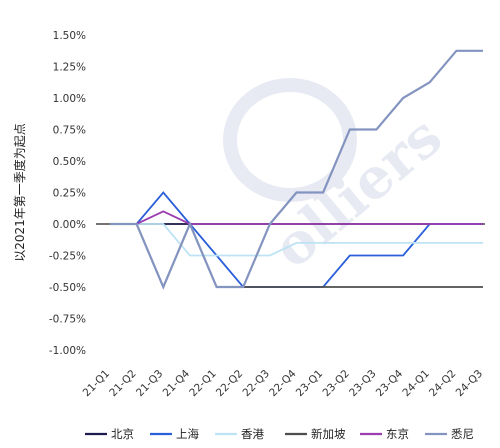  Describe the element at coordinates (202, 383) in the screenshot. I see `x-tick-label: 22-Q1` at that location.